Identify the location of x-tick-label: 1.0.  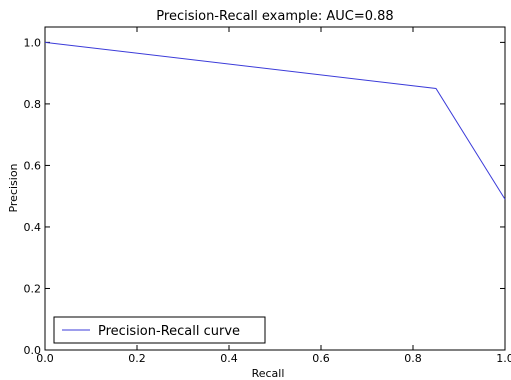
(503, 358).